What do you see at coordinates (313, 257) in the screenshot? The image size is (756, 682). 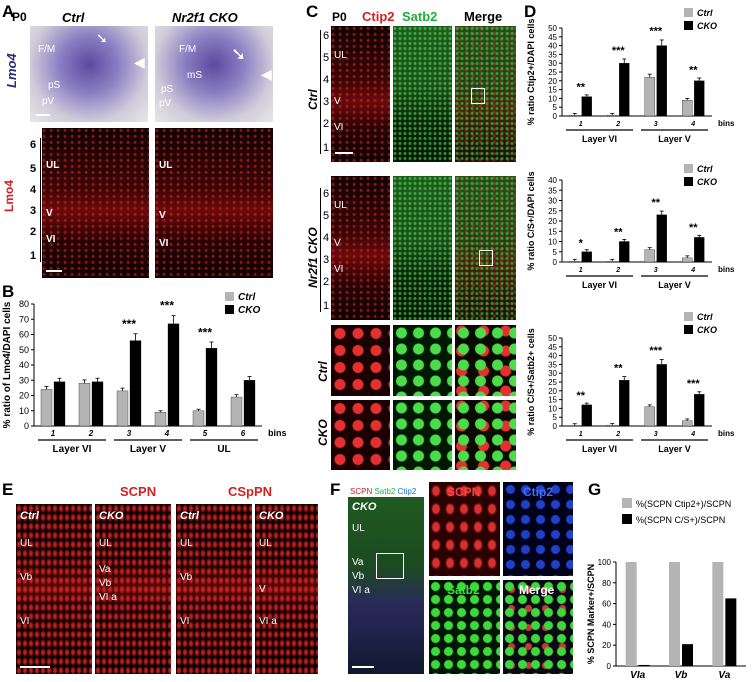 I see `panel-c-cko-label: Nr2f1 CKO` at bounding box center [313, 257].